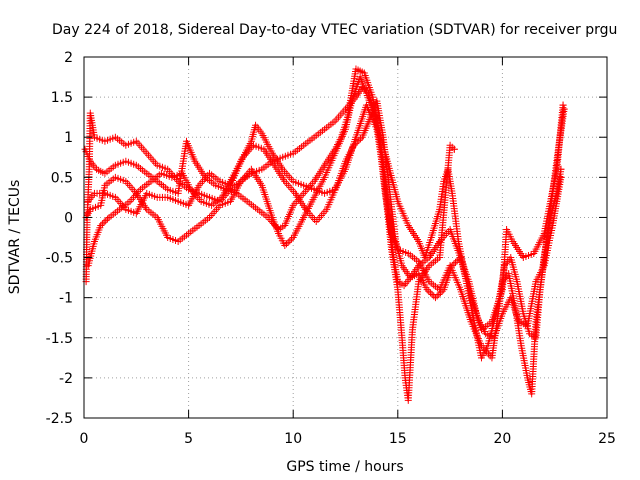 The height and width of the screenshot is (480, 640). Describe the element at coordinates (348, 439) in the screenshot. I see `x-axis-tick-labels: 0 5 10 15 20 25` at that location.